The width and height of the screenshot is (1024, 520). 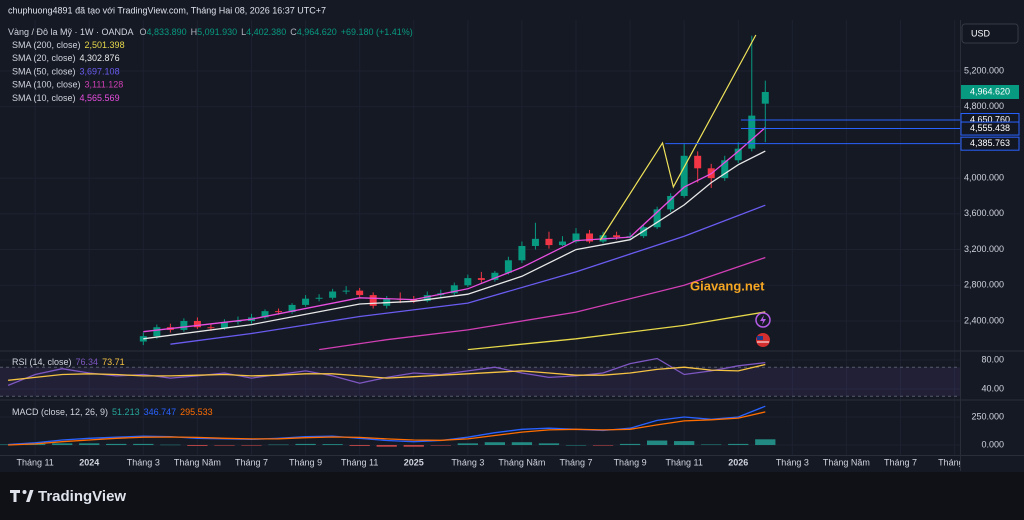 I want to click on legend-value: 2,501.398, so click(x=105, y=45).